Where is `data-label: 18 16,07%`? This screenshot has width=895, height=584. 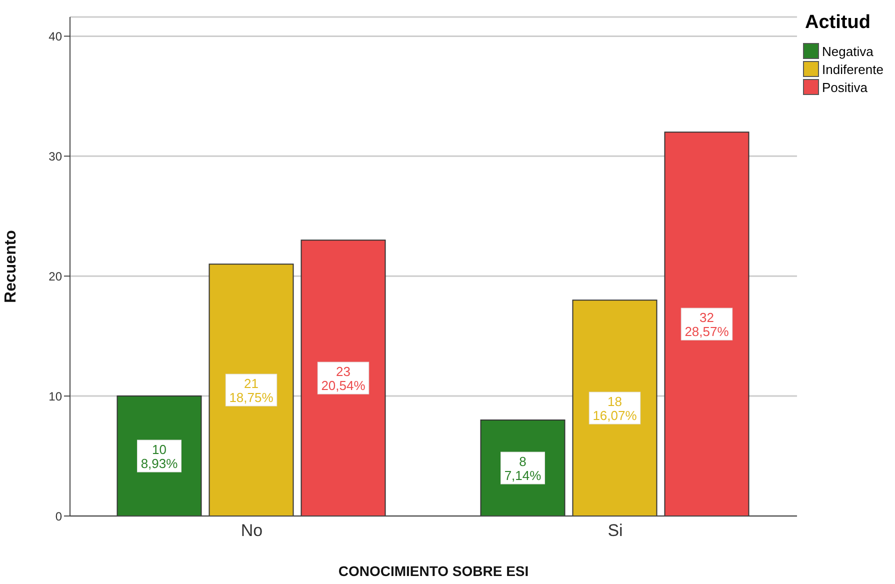 data-label: 18 16,07% is located at coordinates (615, 409).